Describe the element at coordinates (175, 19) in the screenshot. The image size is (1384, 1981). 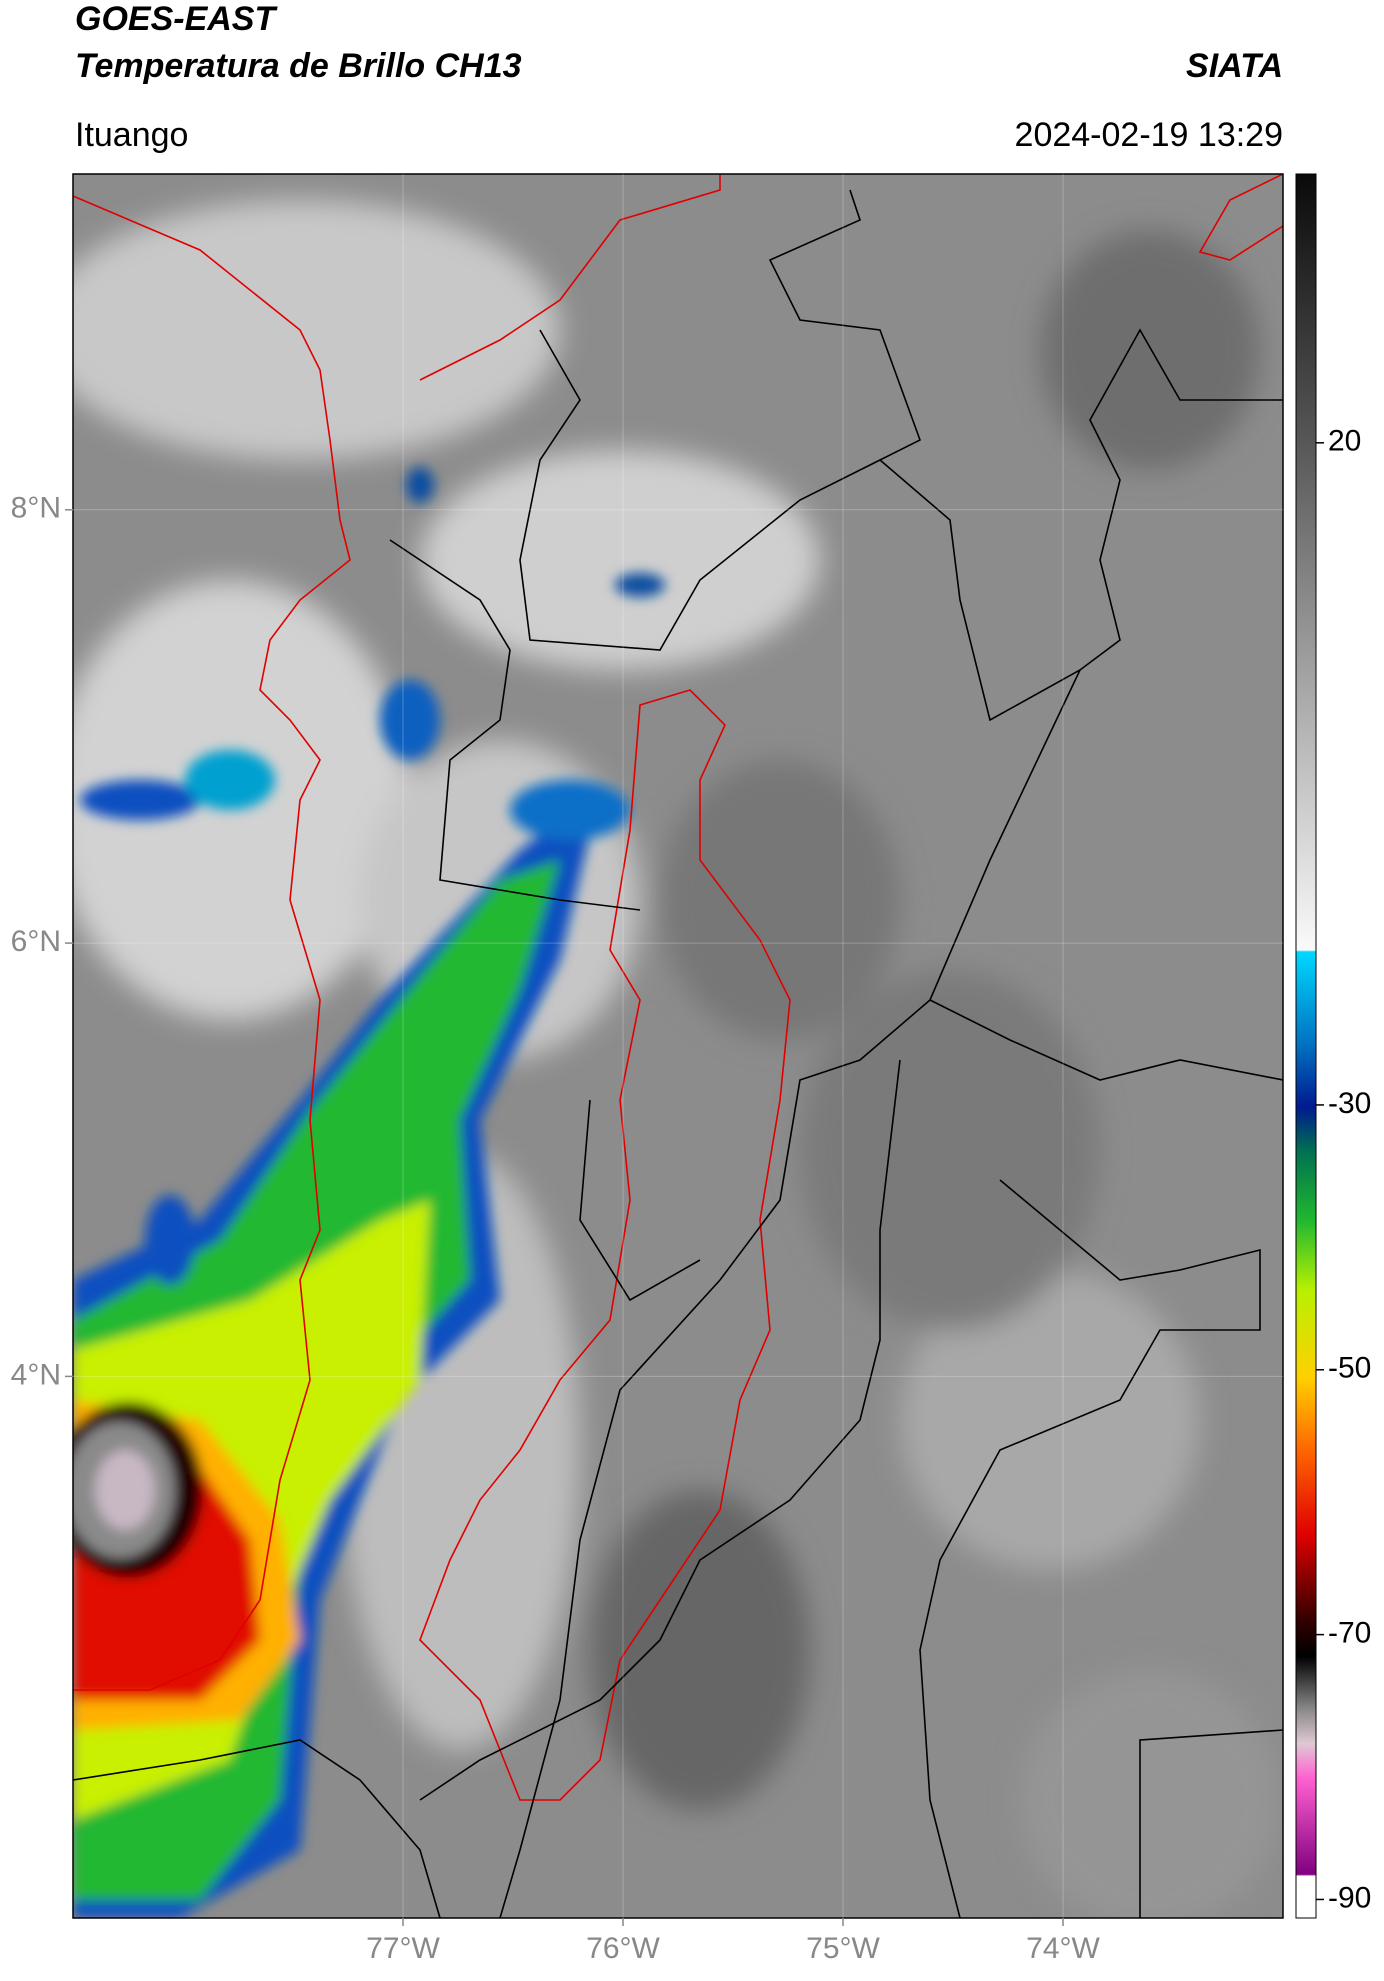
I see `title: GOES-EAST` at that location.